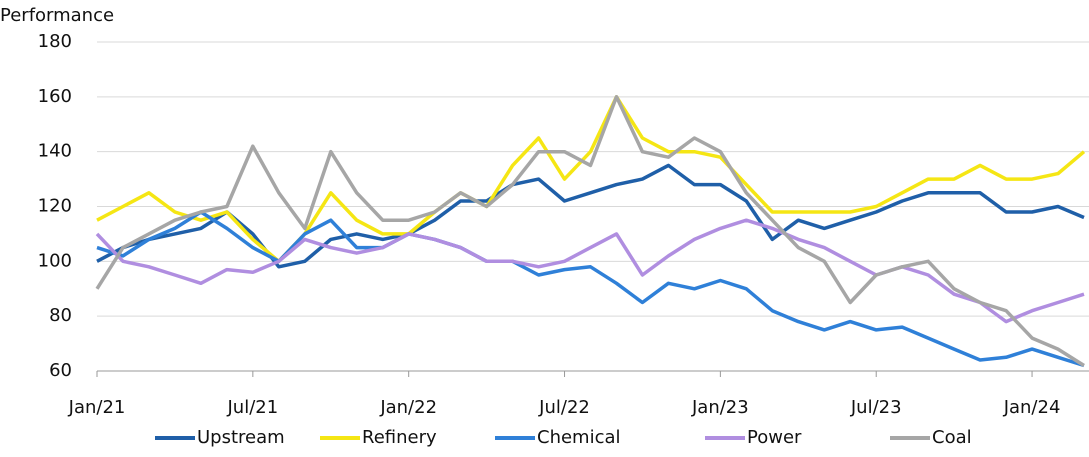  Describe the element at coordinates (579, 437) in the screenshot. I see `legend-label: Chemical` at that location.